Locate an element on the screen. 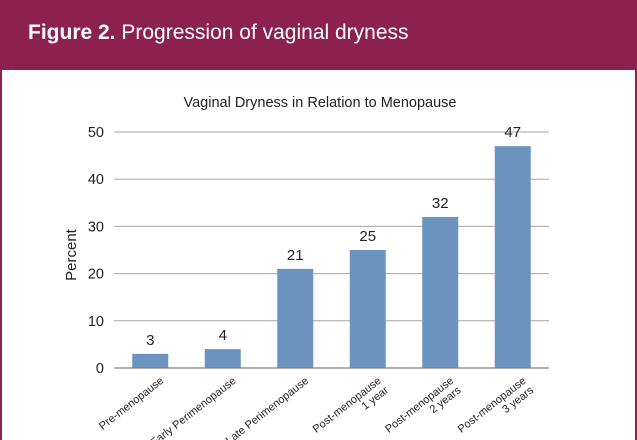 The width and height of the screenshot is (637, 440). x-tick-label: Post-menopause3 years is located at coordinates (496, 407).